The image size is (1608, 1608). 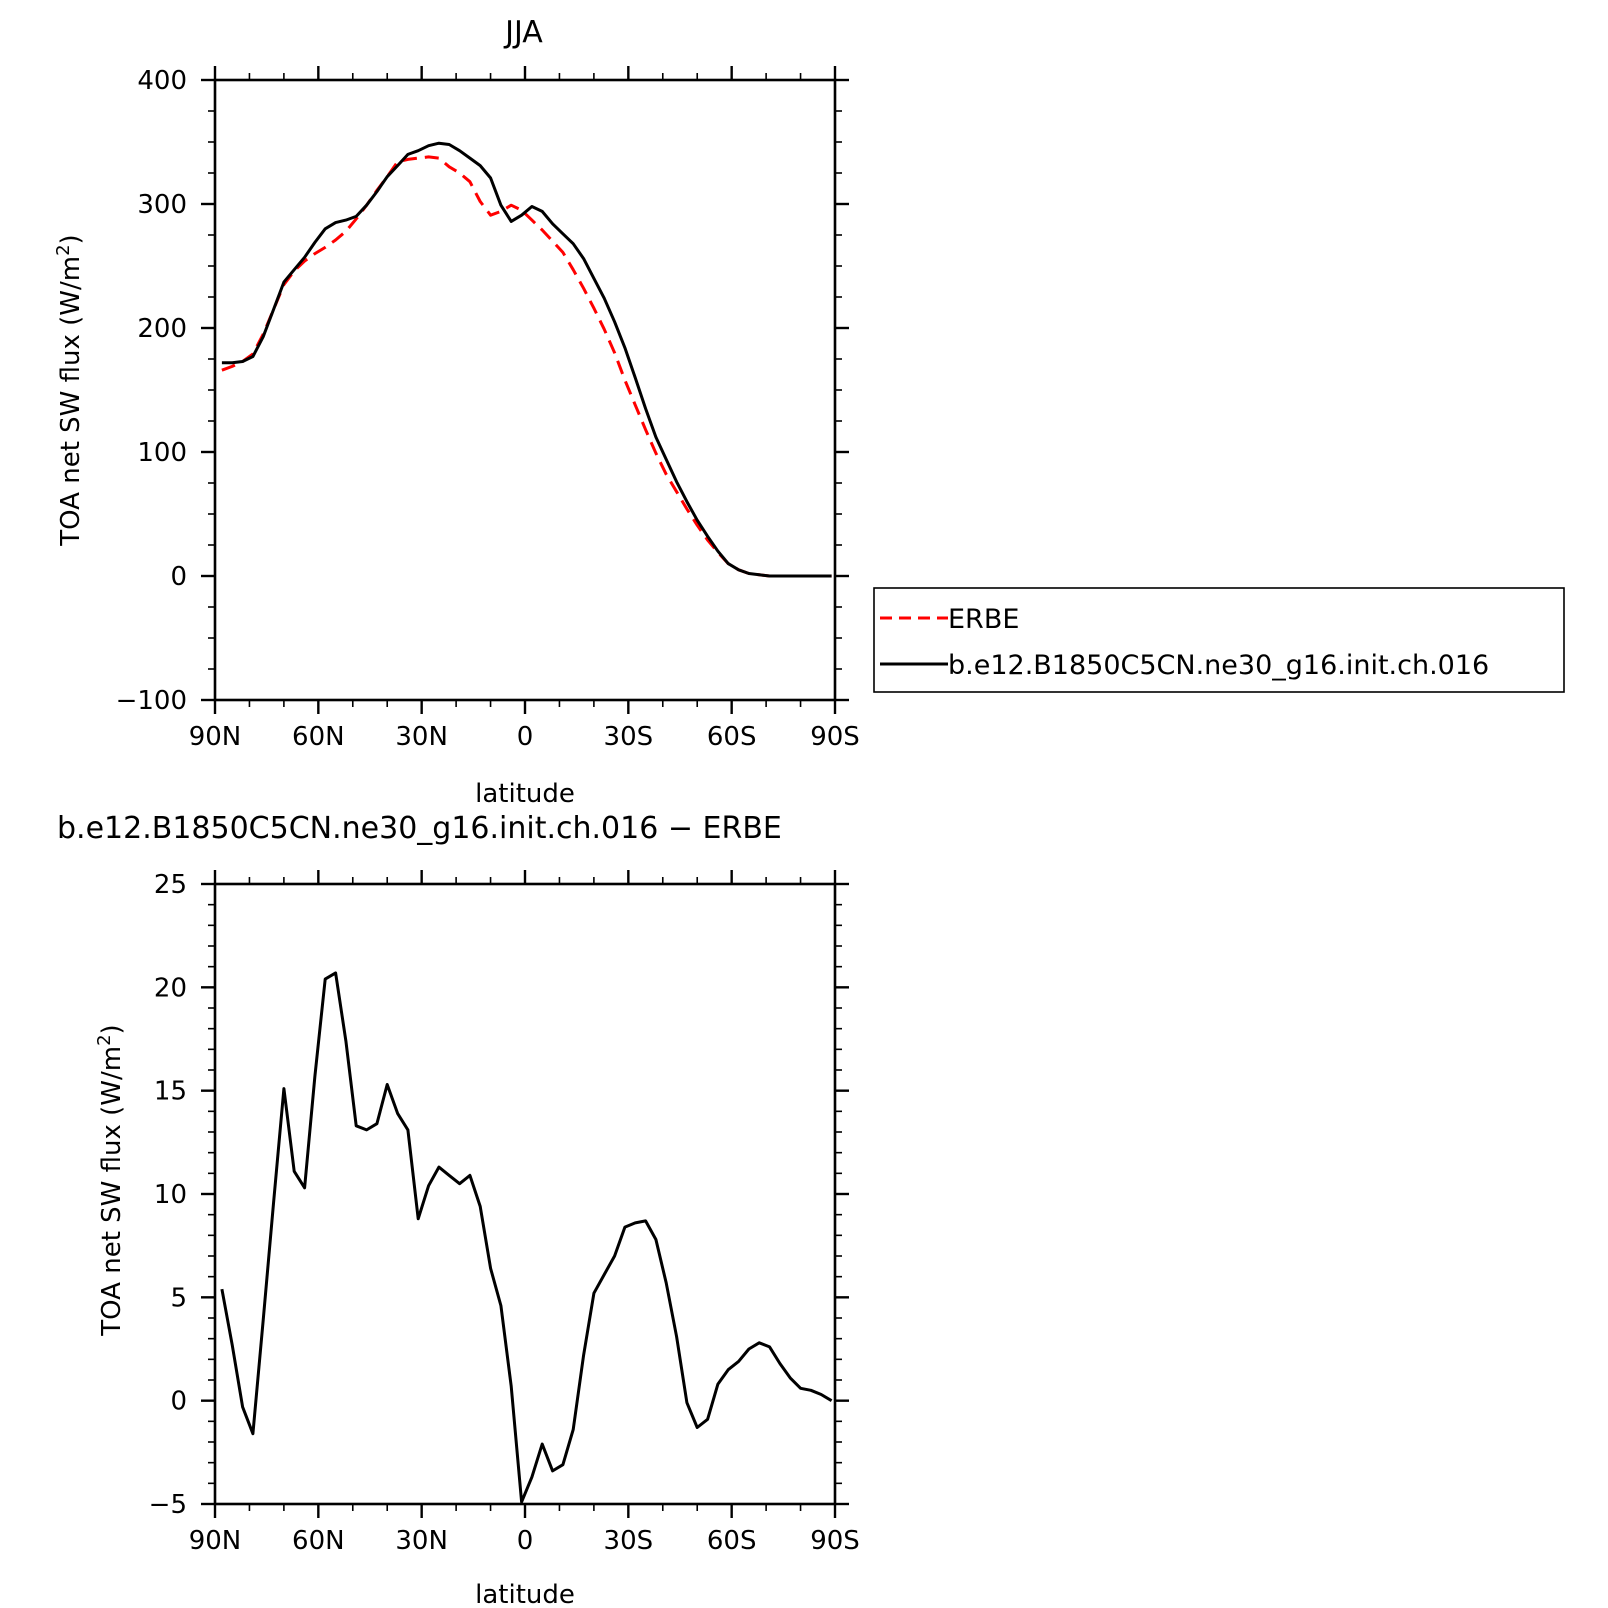 I want to click on bottom-series-group, so click(x=526, y=1237).